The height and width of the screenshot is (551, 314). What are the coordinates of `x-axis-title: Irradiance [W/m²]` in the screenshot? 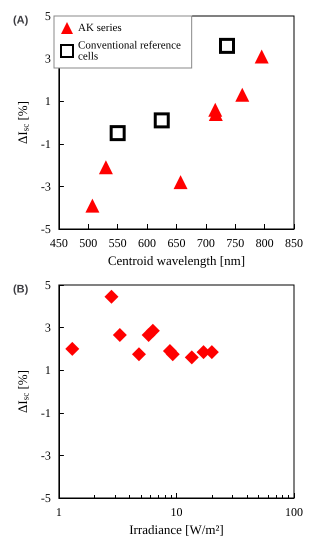 It's located at (176, 529).